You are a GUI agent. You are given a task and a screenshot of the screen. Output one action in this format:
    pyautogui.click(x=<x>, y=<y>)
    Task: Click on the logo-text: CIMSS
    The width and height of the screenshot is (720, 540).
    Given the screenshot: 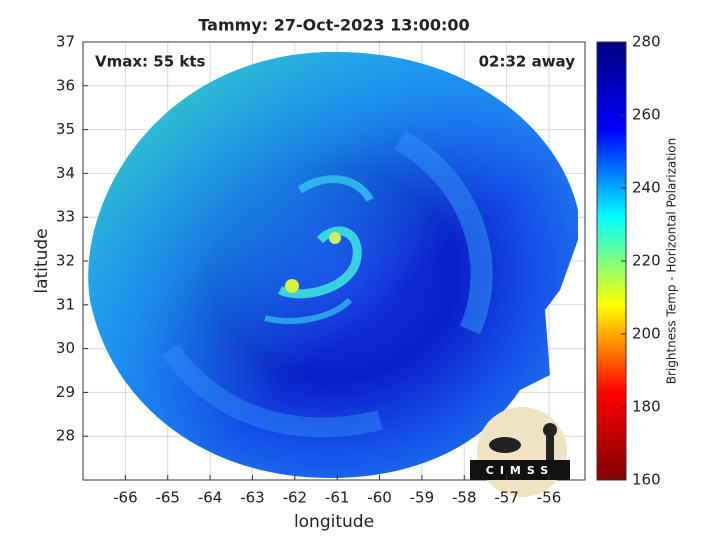 What is the action you would take?
    pyautogui.click(x=520, y=470)
    